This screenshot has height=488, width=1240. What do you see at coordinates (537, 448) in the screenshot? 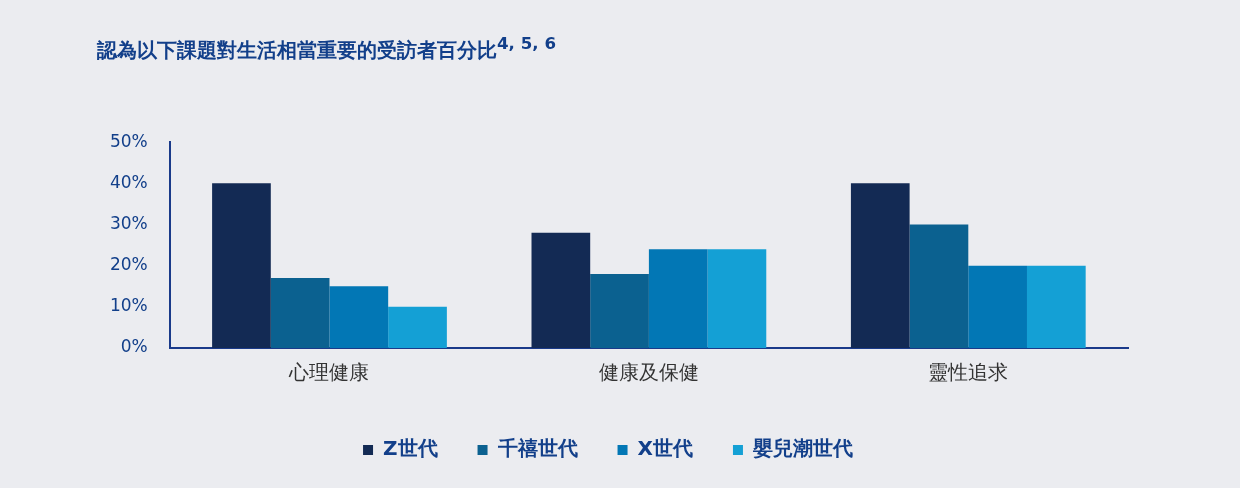
I see `legend-label: 千禧世代` at bounding box center [537, 448].